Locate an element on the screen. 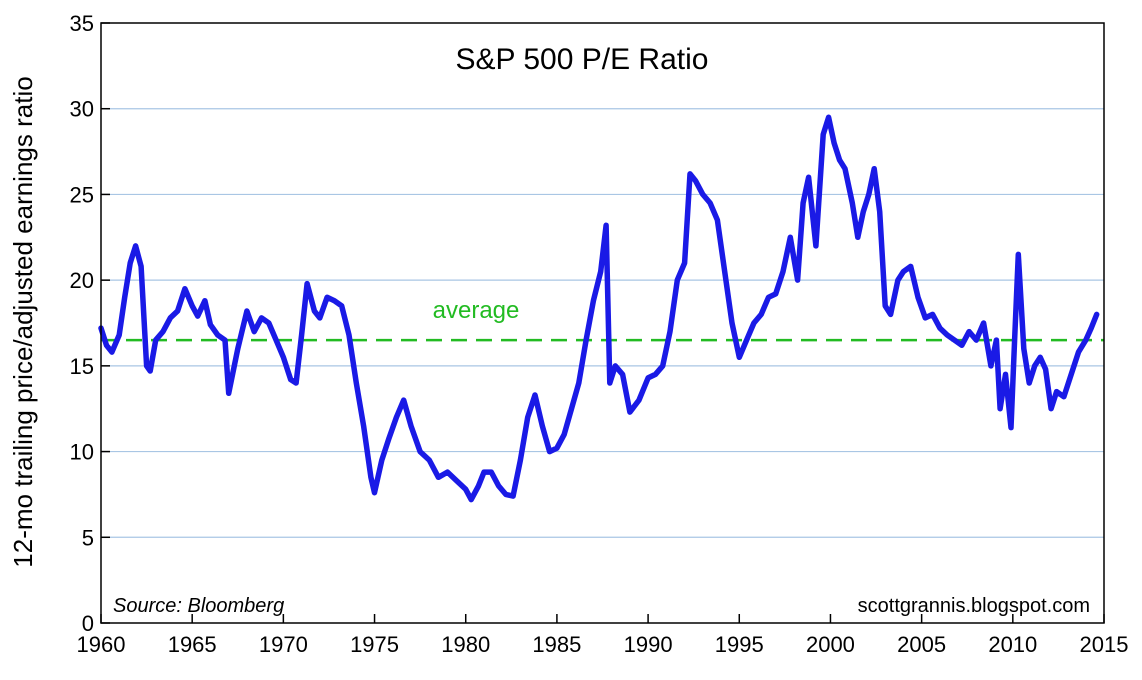 This screenshot has width=1142, height=680. x-tick-label-2010: 2010 is located at coordinates (1012, 644).